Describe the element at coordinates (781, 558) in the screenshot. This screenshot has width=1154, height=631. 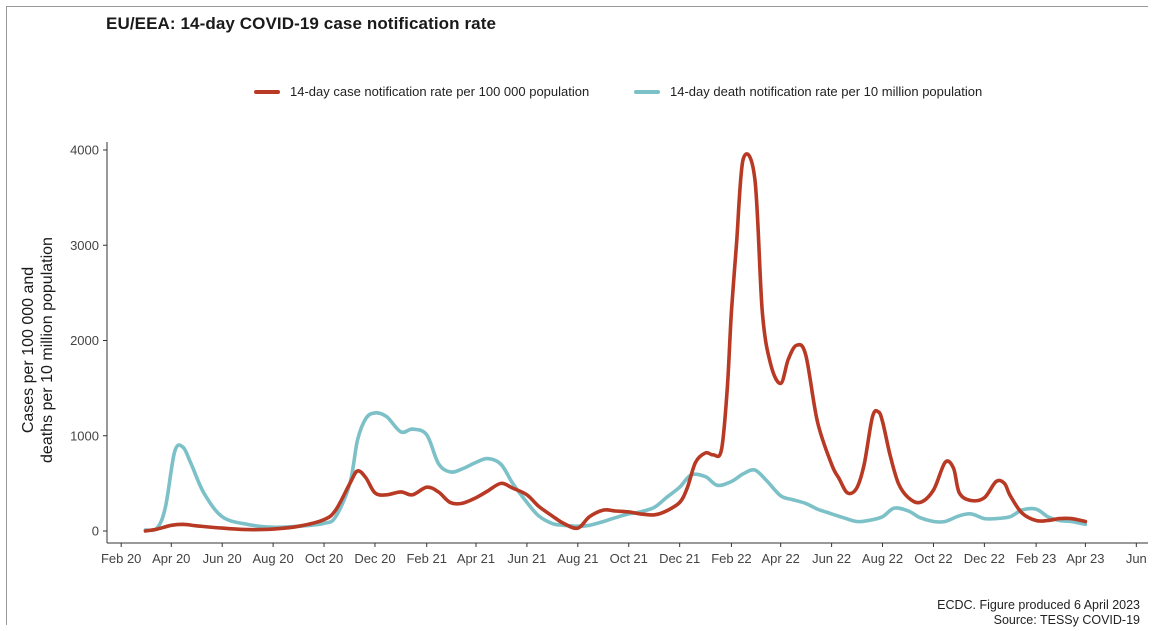
I see `x-tick-label: Apr 22` at that location.